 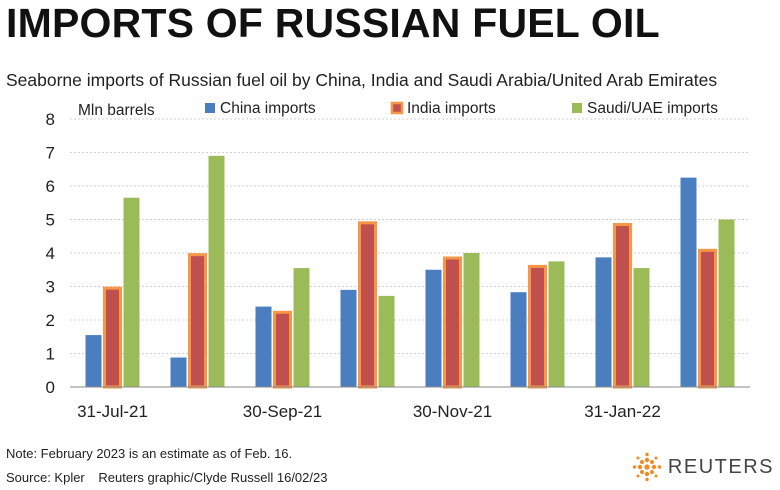 I want to click on source-text: Source: Kpler, so click(x=45, y=477).